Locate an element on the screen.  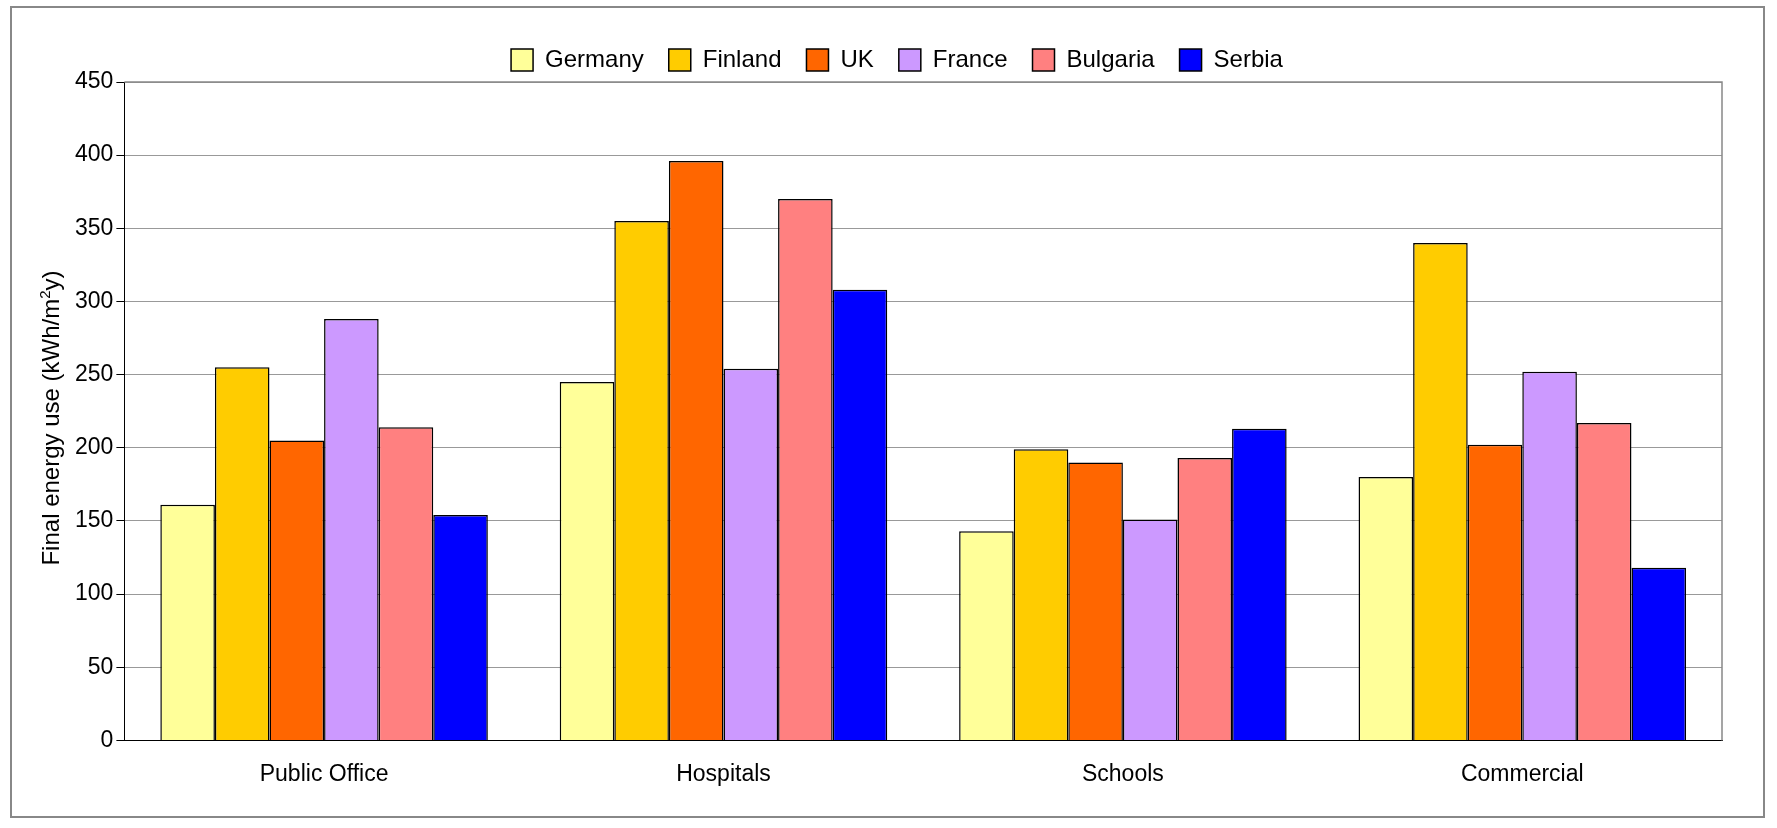
y-tick-label: 150 is located at coordinates (94, 519).